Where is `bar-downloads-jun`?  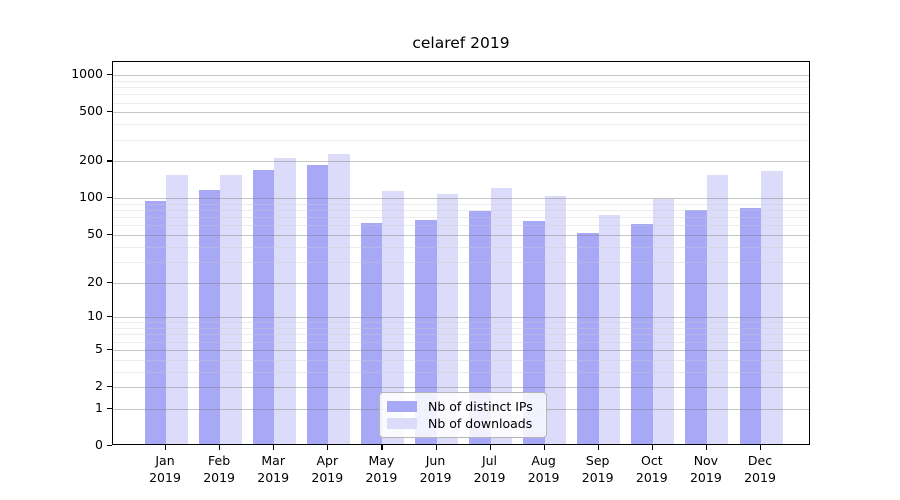
bar-downloads-jun is located at coordinates (447, 318).